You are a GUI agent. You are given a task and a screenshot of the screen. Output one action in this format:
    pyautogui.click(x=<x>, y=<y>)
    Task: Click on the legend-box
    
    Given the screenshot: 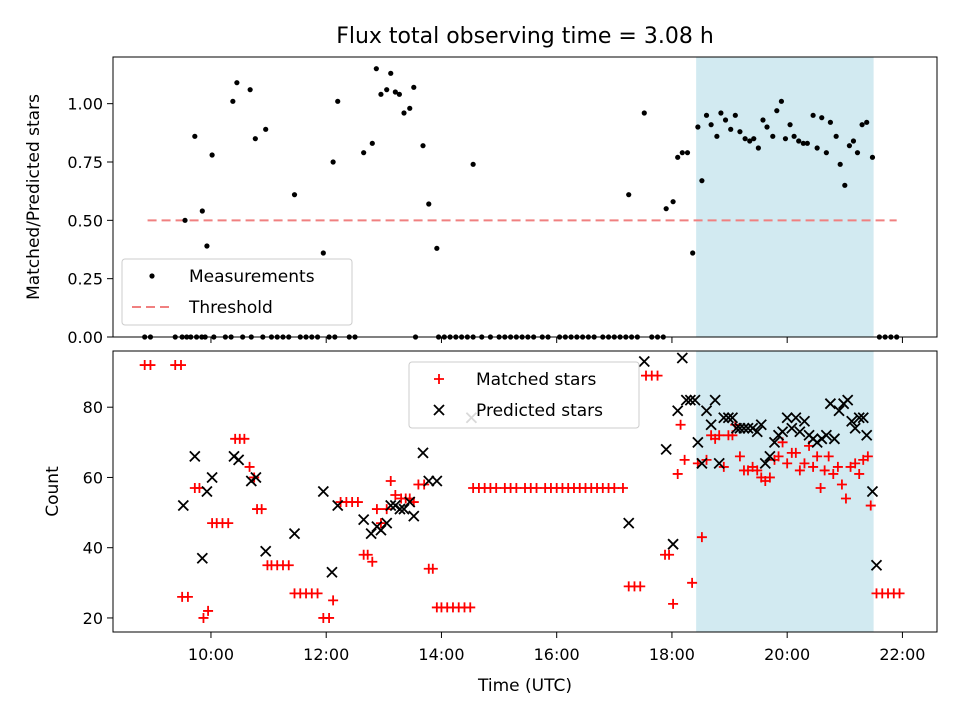 What is the action you would take?
    pyautogui.click(x=237, y=292)
    